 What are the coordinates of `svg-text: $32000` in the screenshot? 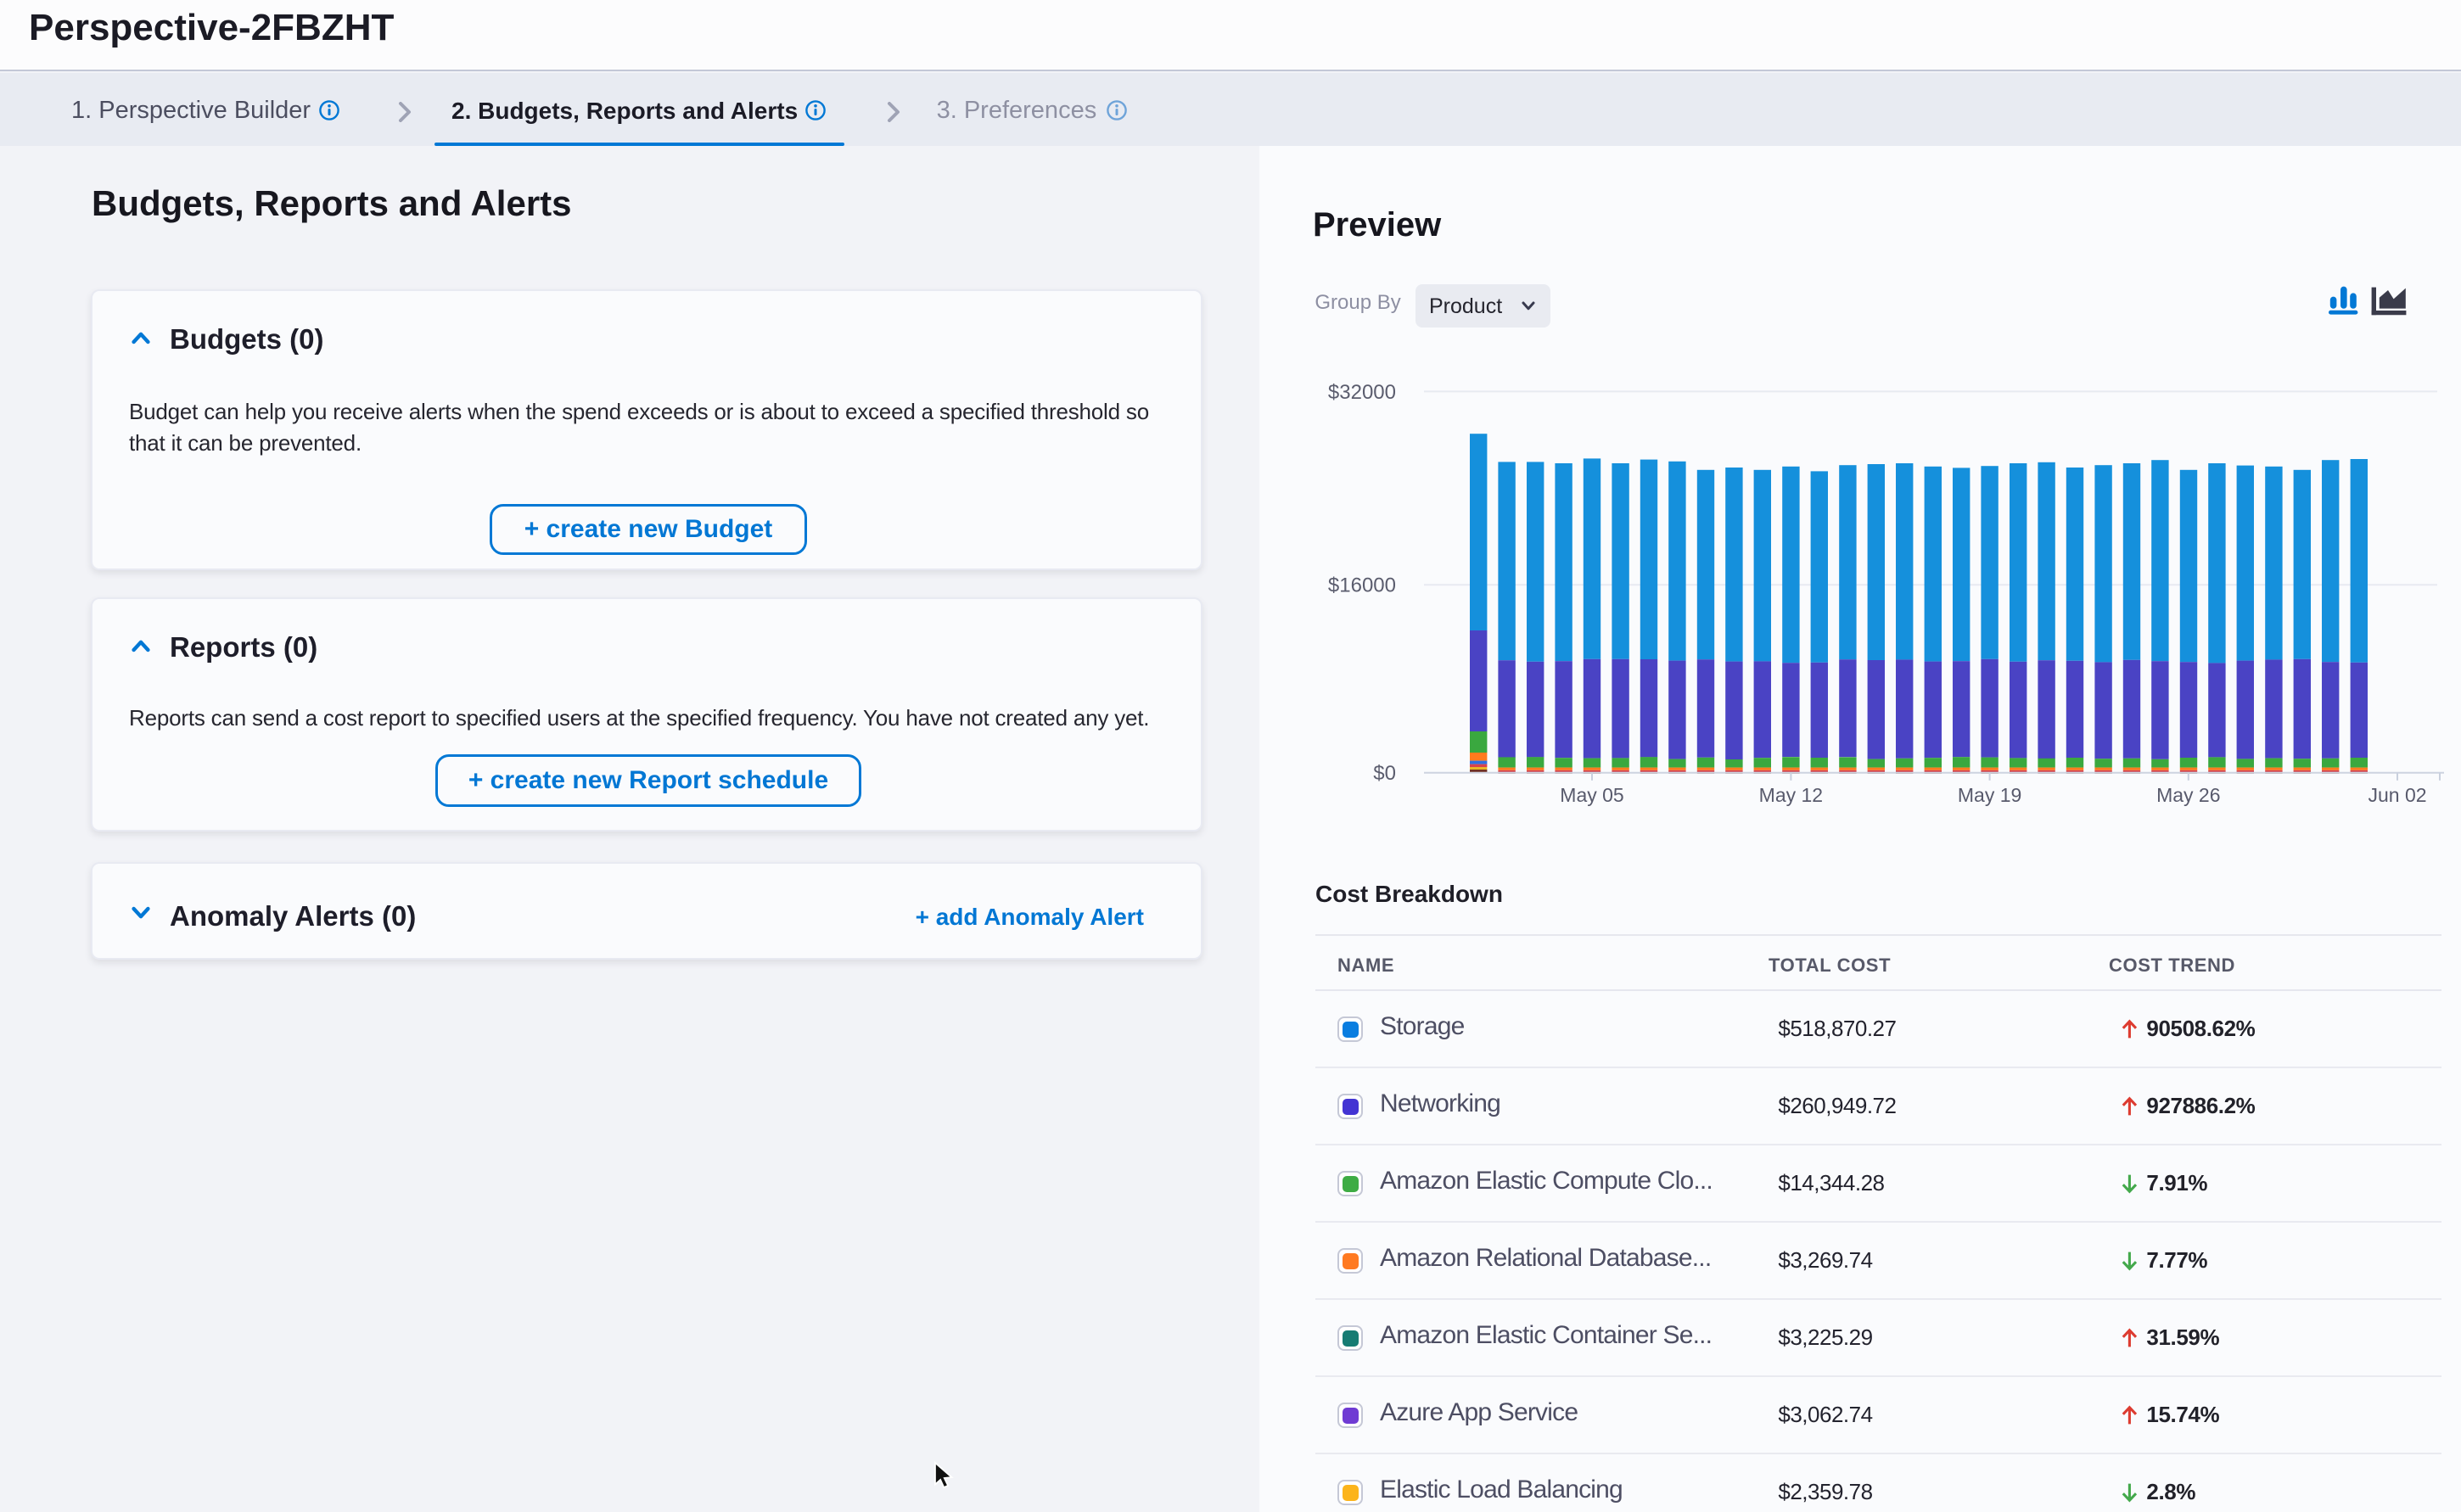 It's located at (1362, 393).